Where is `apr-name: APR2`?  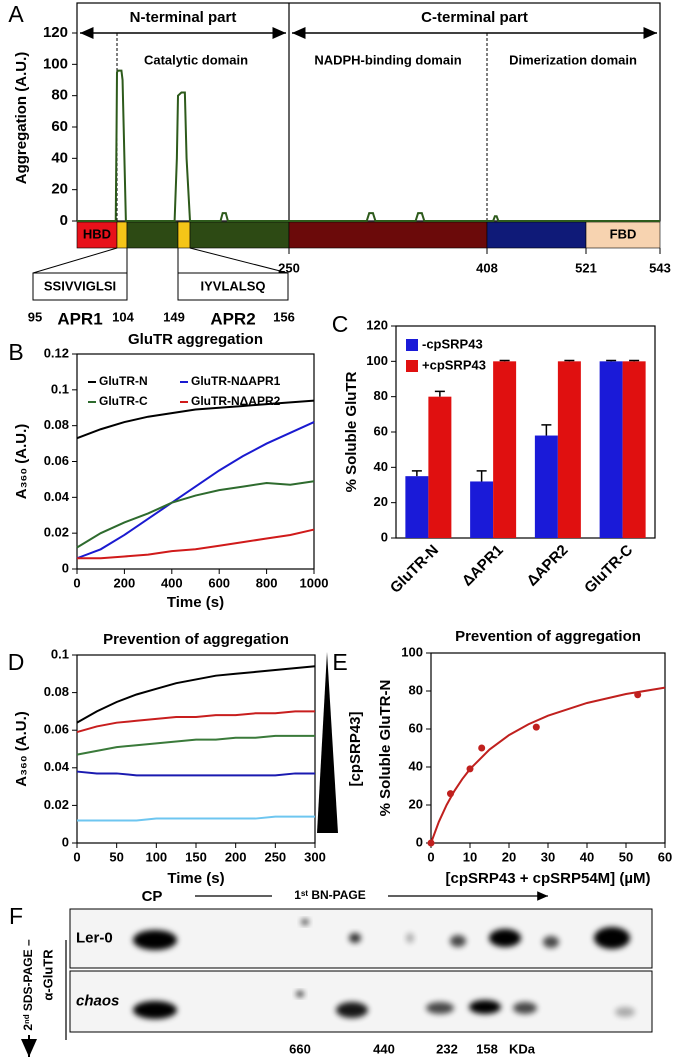
apr-name: APR2 is located at coordinates (232, 318).